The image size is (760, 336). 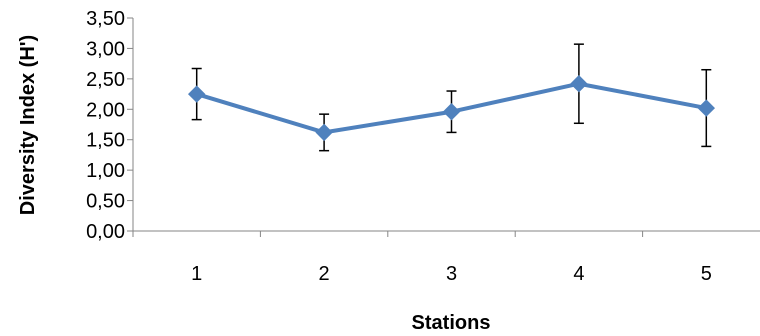 What do you see at coordinates (105, 141) in the screenshot?
I see `y-tick-label: 1,50` at bounding box center [105, 141].